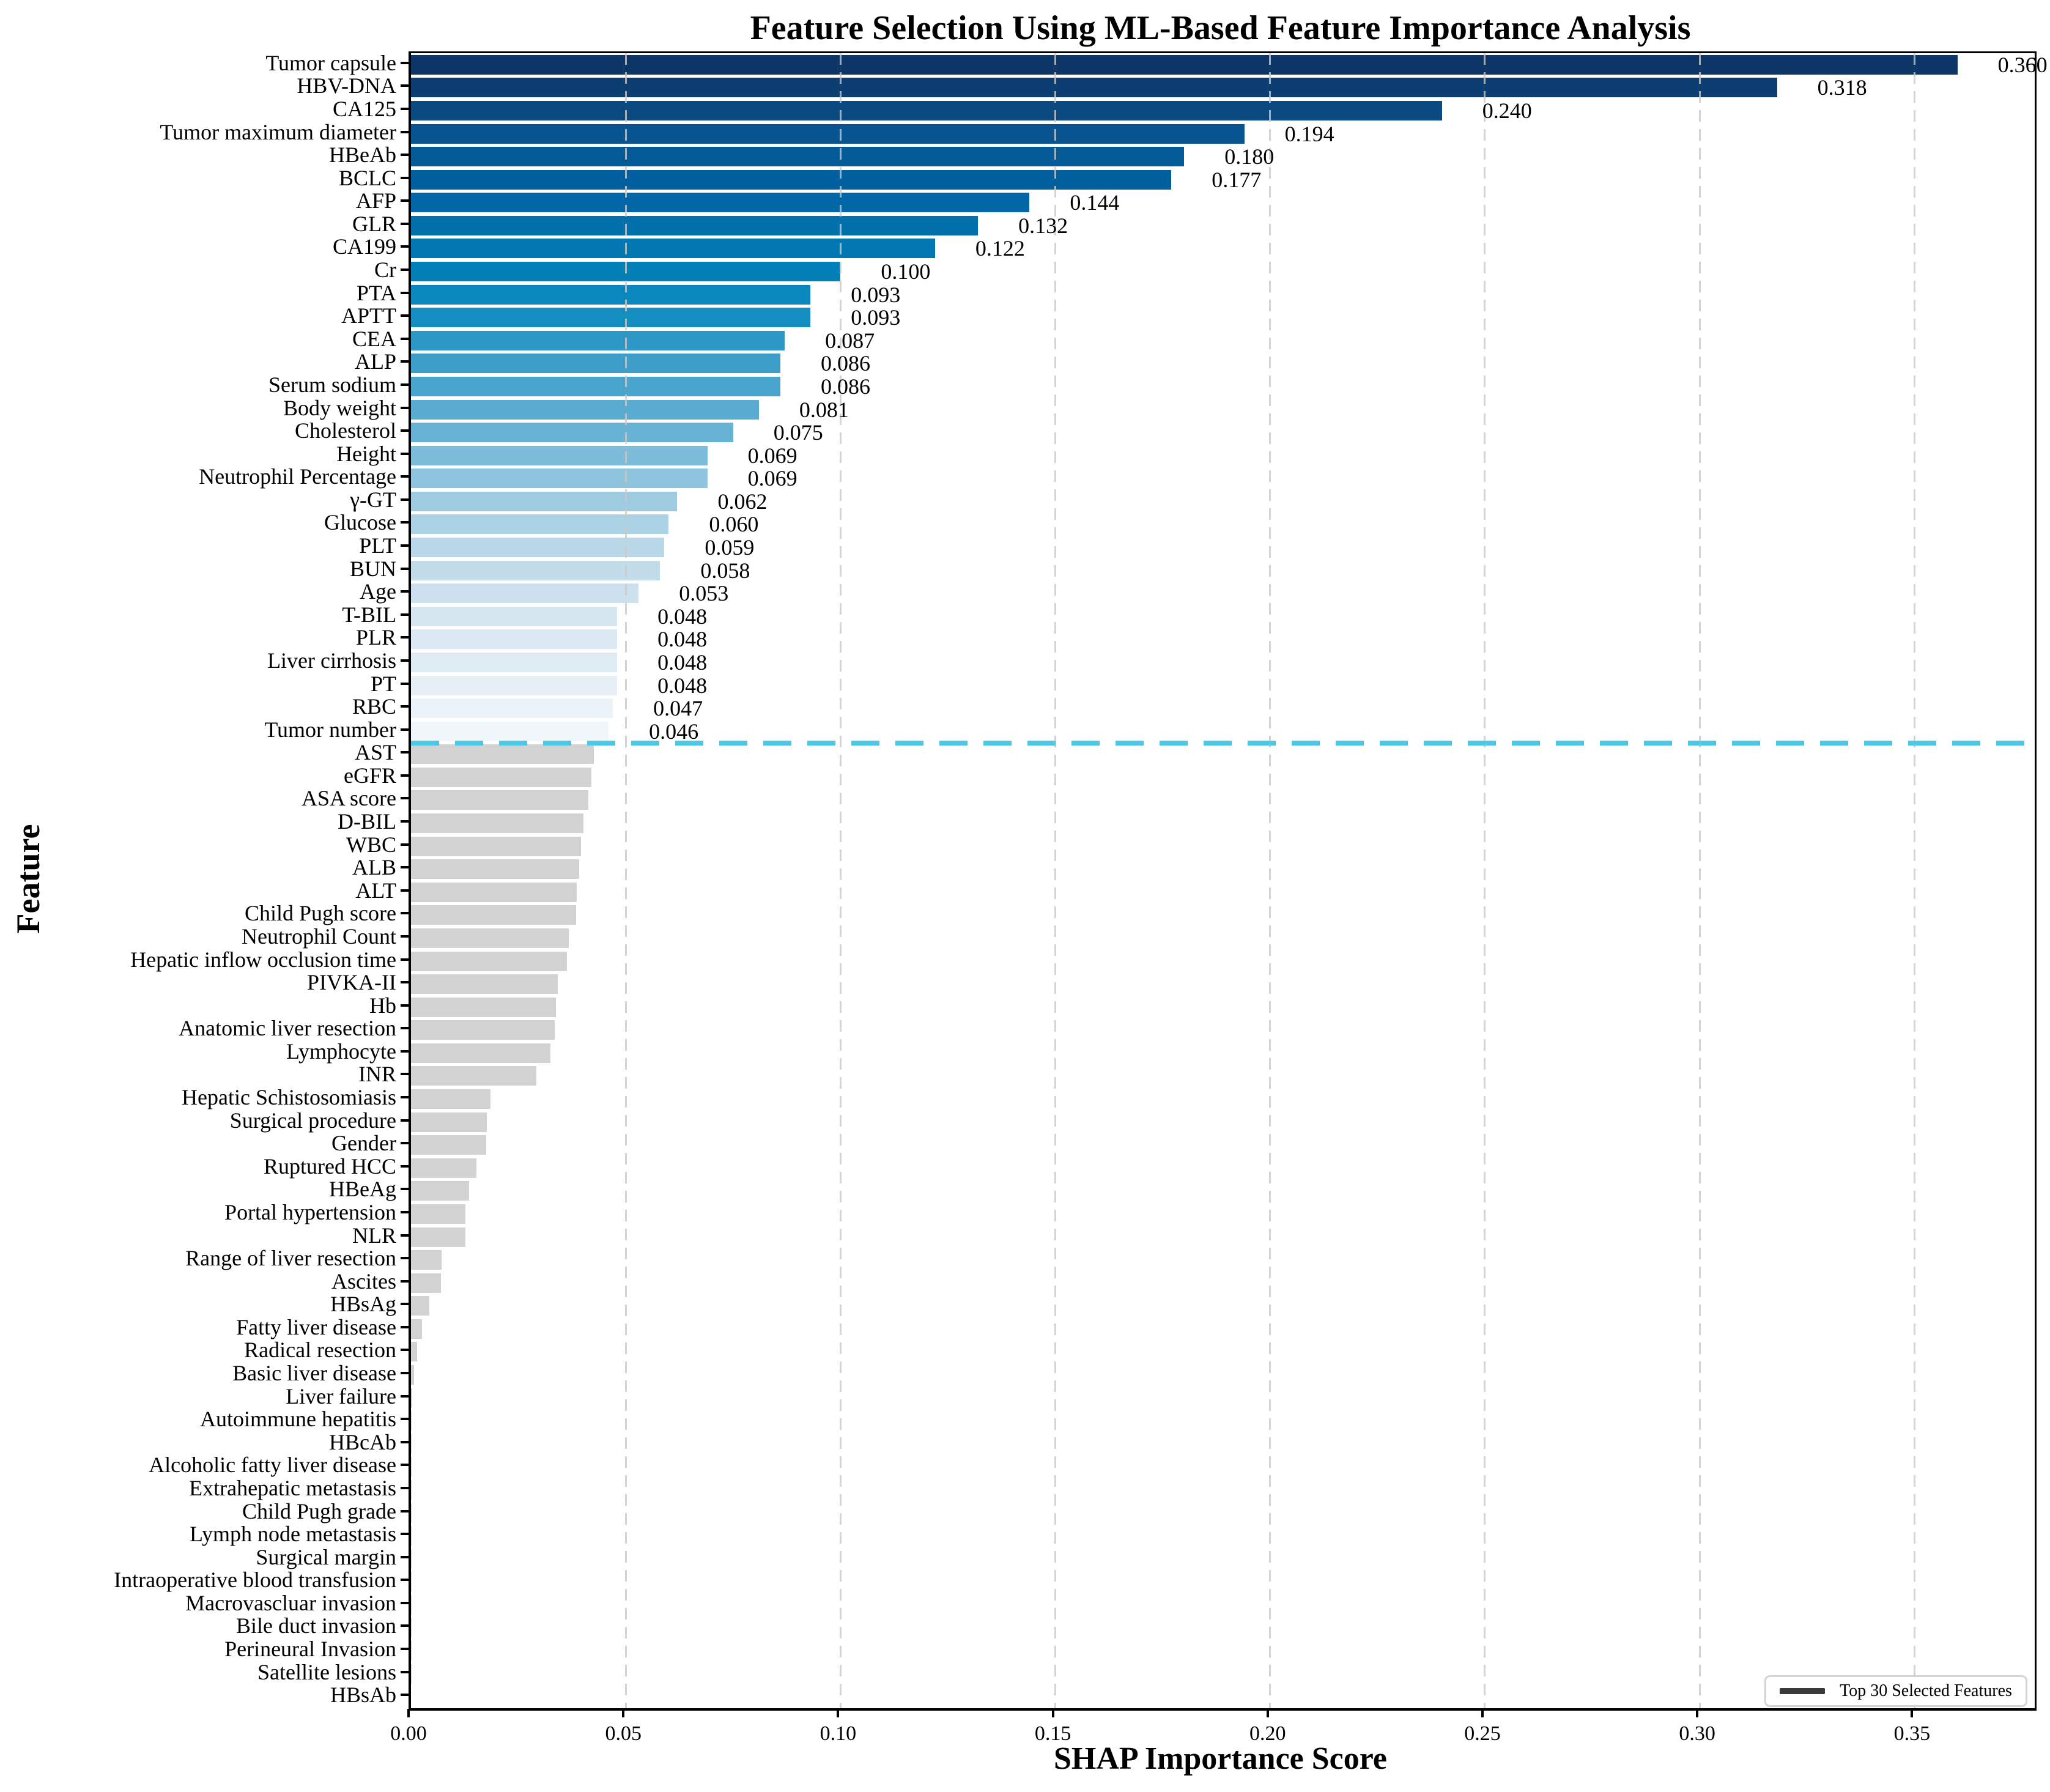  I want to click on bar-basic-liver-disease, so click(412, 1375).